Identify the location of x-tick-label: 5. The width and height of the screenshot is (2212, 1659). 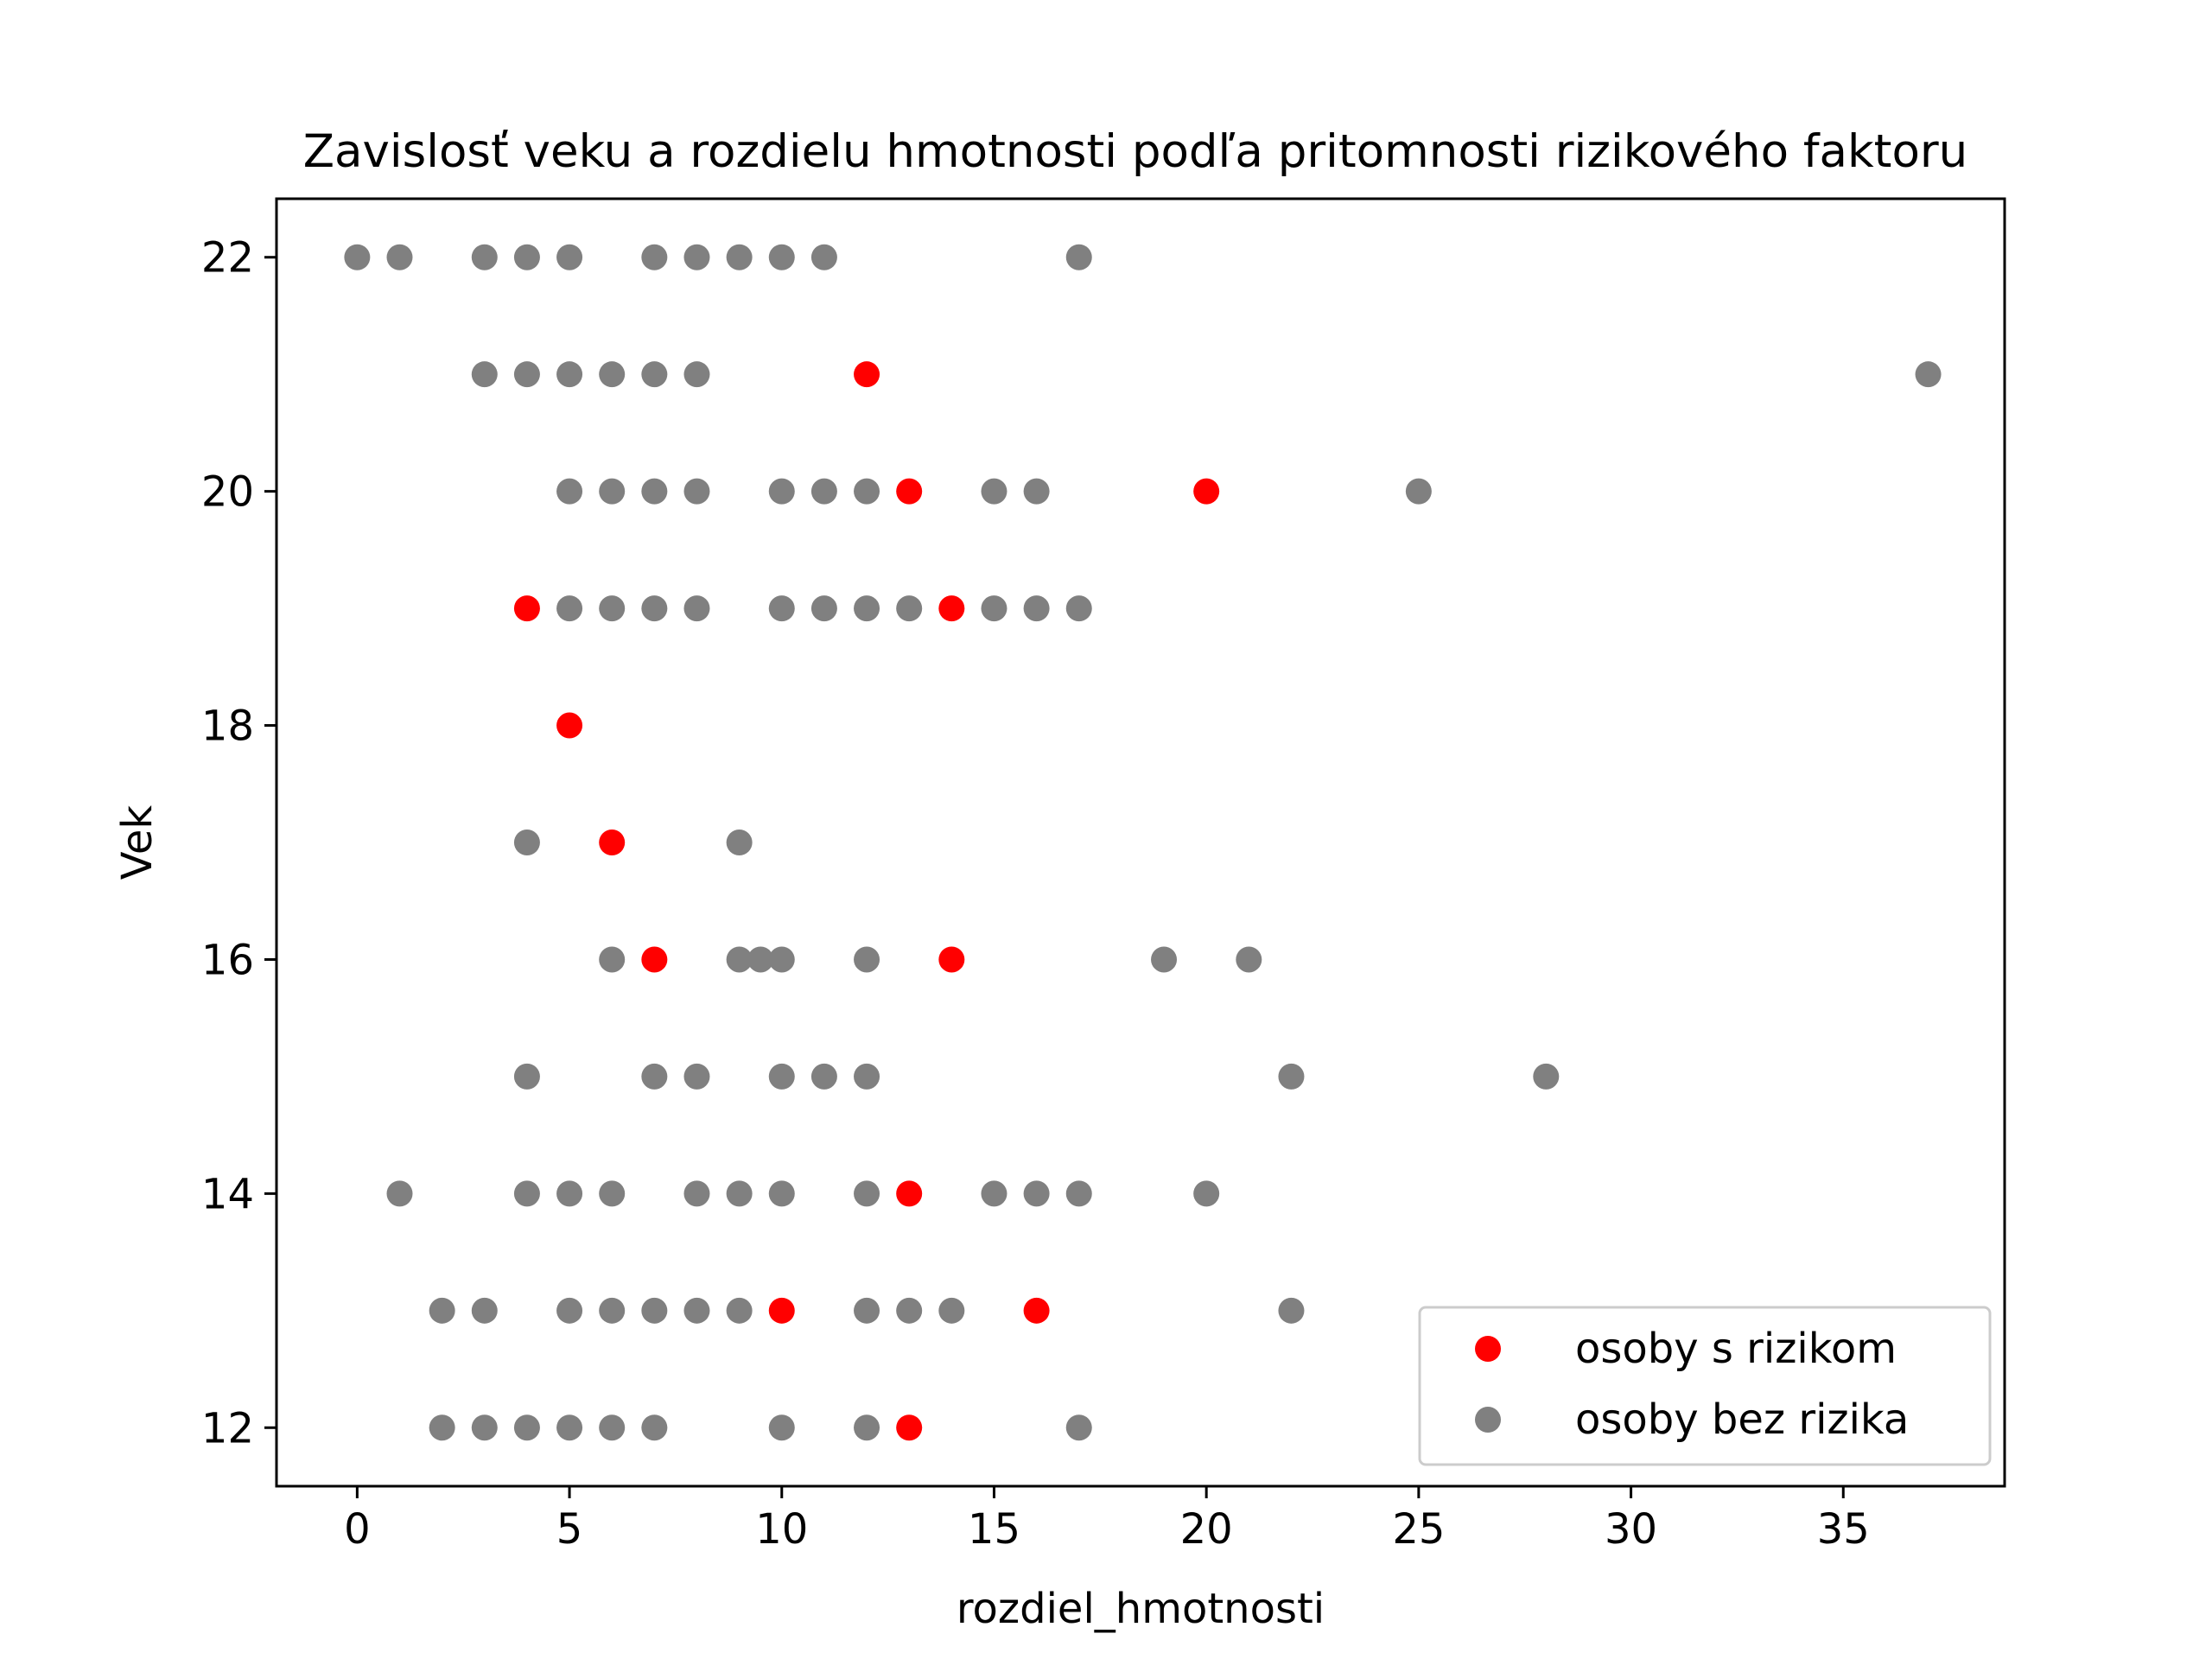
(569, 1529).